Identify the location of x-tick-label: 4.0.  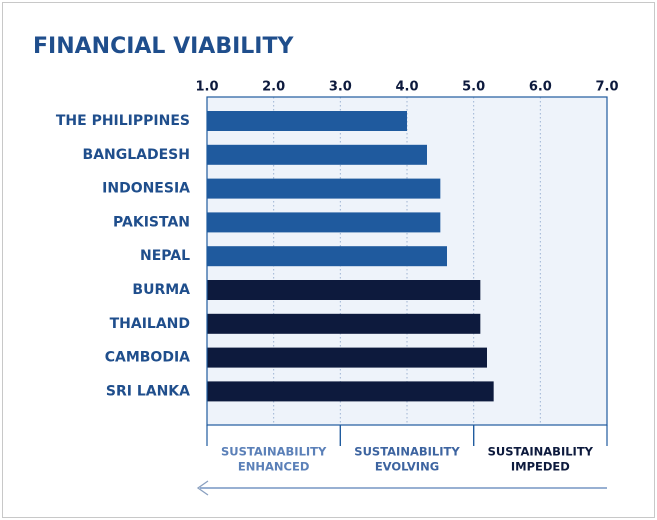
(406, 87).